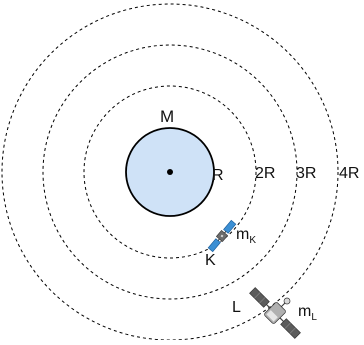  Describe the element at coordinates (307, 313) in the screenshot. I see `satellite-l-mass: mL` at that location.